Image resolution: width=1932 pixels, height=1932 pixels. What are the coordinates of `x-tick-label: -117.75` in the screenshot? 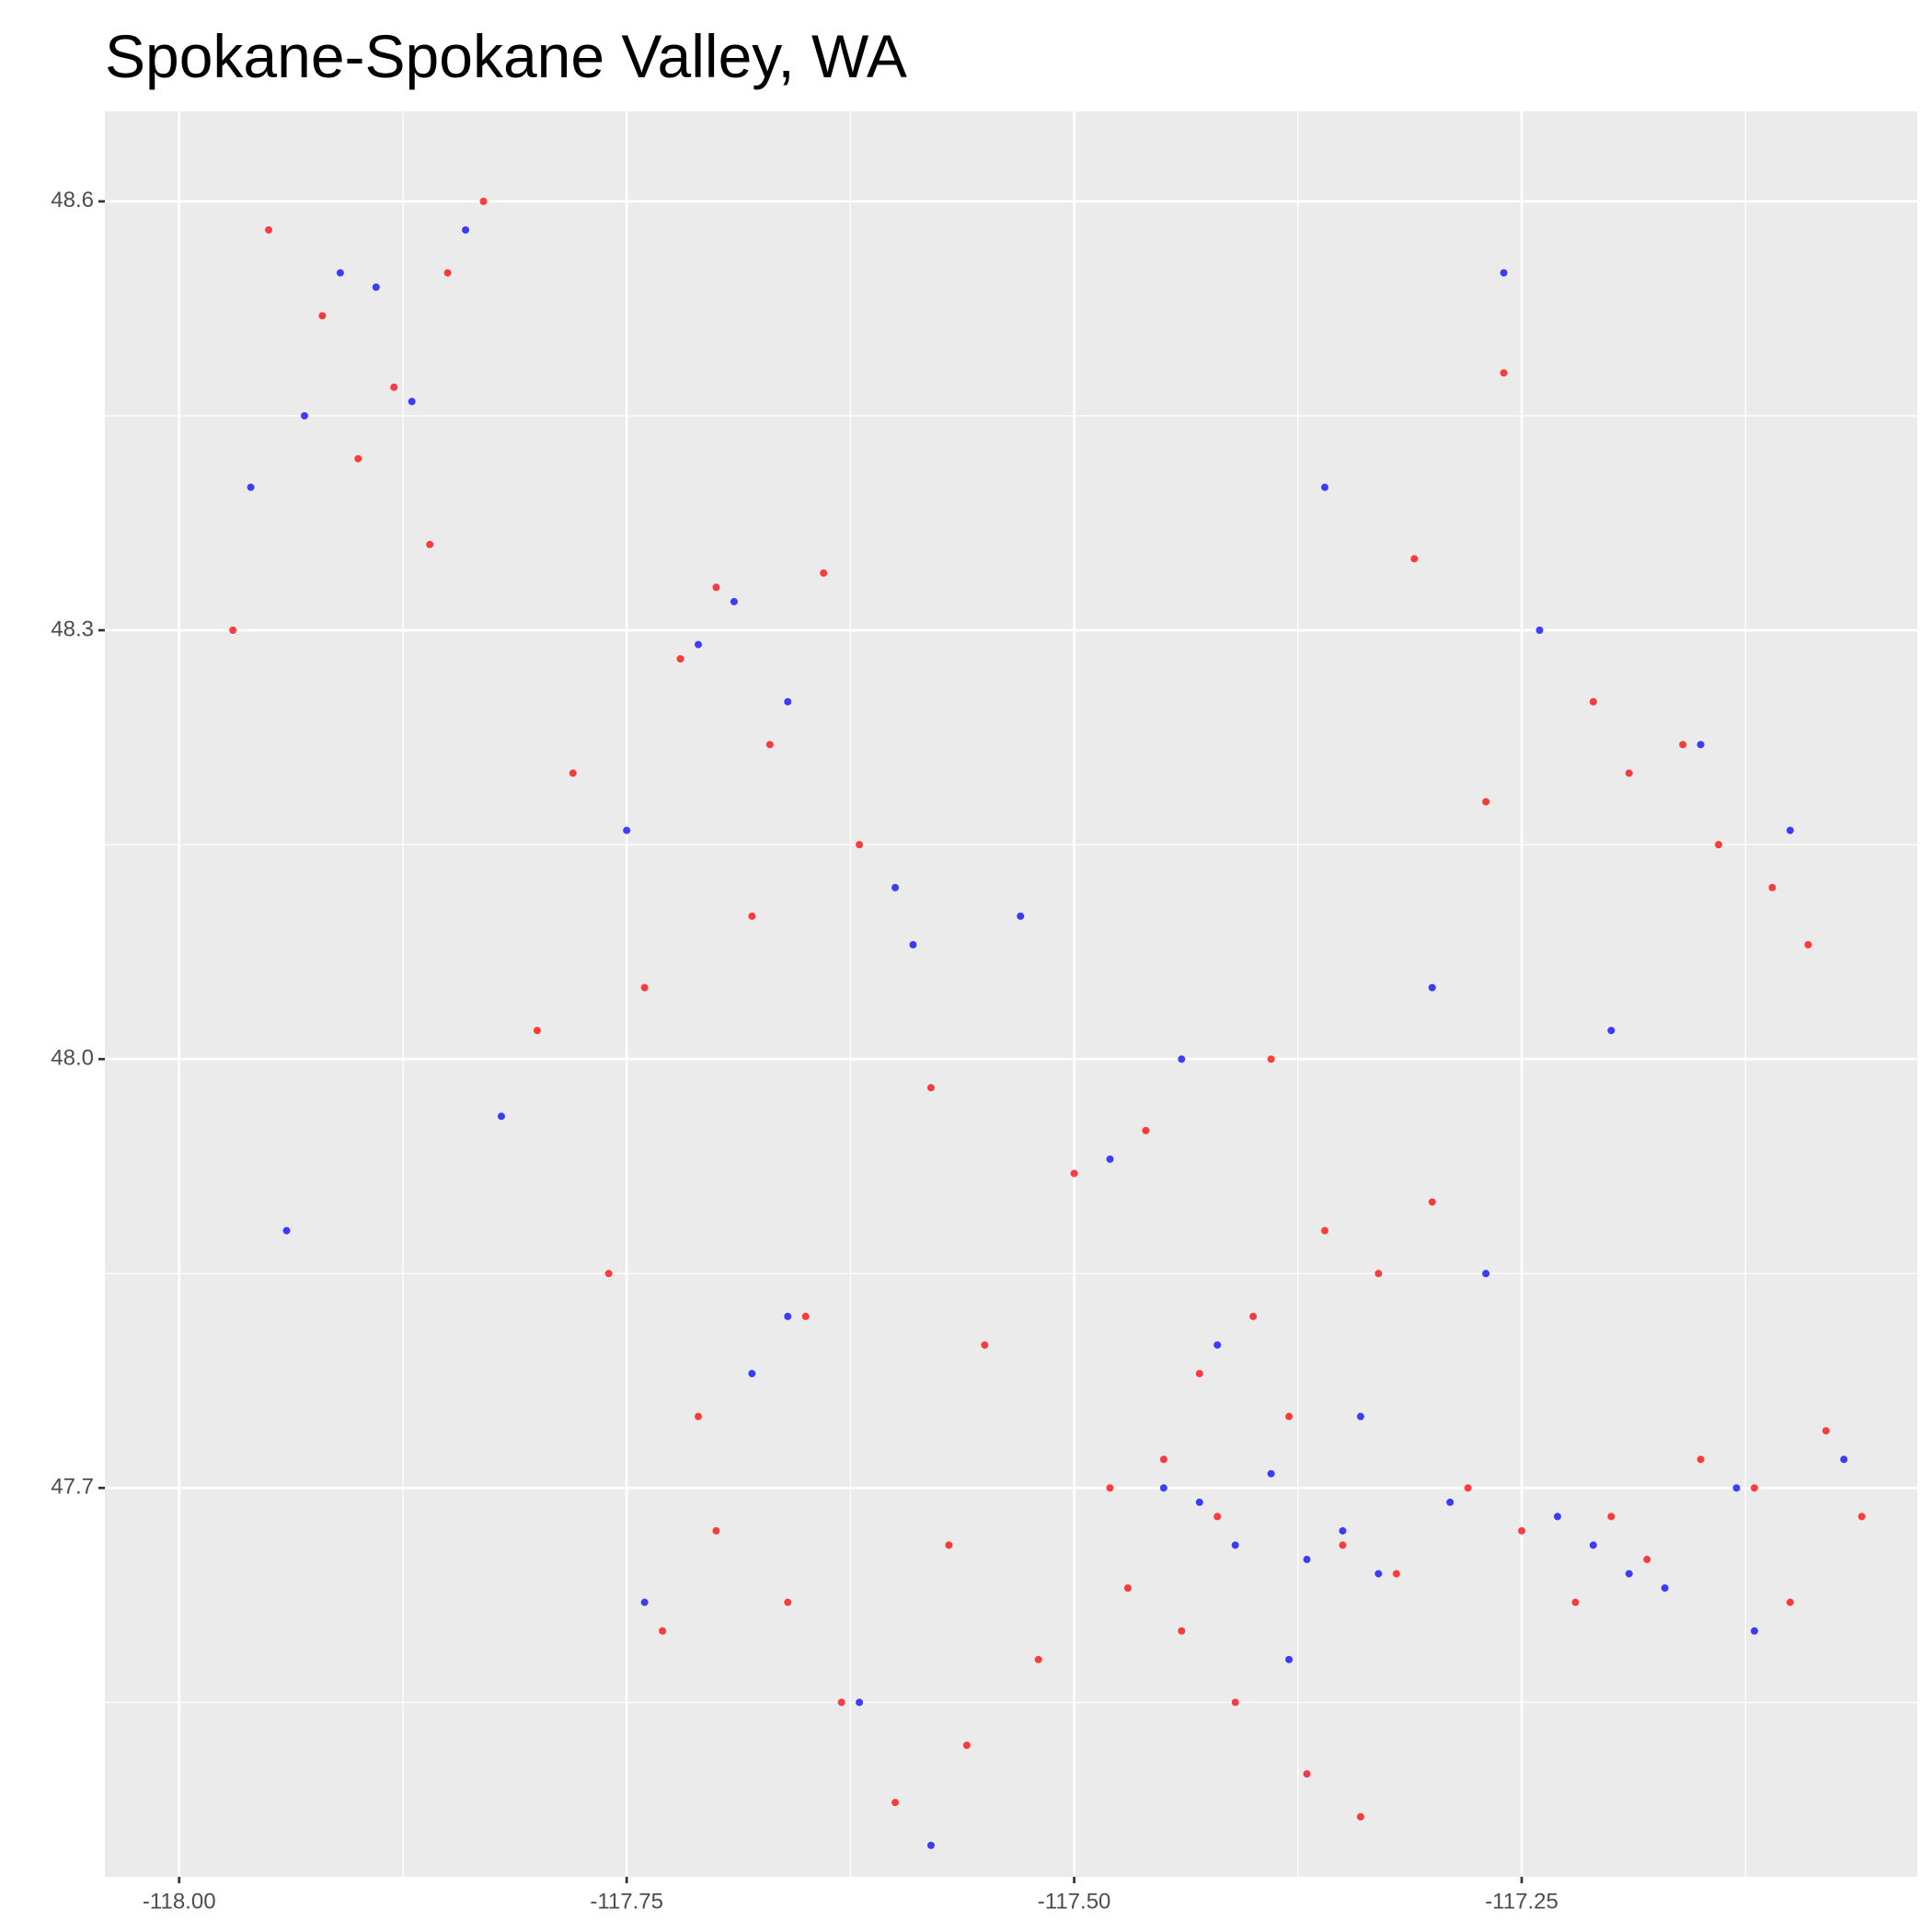 It's located at (626, 1901).